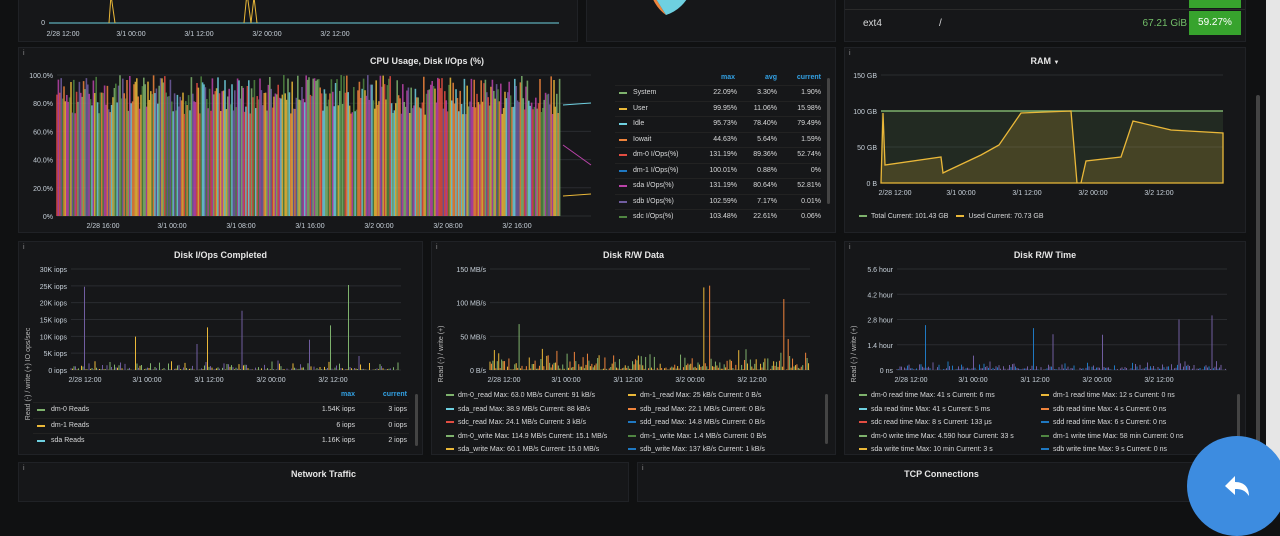 This screenshot has width=1280, height=536. I want to click on x-tick-label: 3/2 00:00, so click(270, 380).